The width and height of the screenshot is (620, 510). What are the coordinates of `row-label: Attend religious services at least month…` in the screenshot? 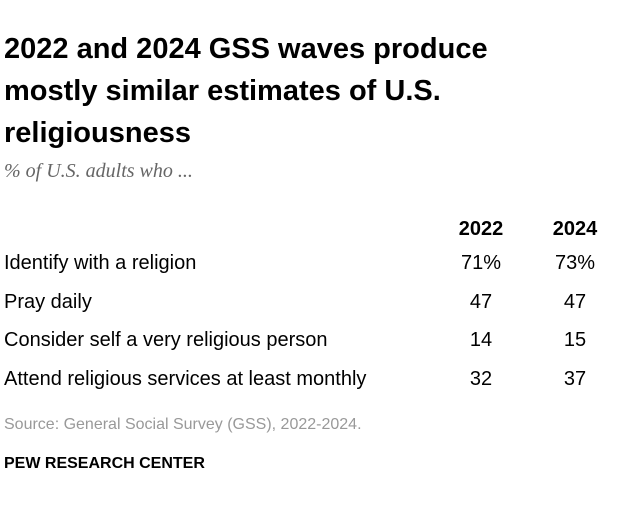 It's located at (185, 378).